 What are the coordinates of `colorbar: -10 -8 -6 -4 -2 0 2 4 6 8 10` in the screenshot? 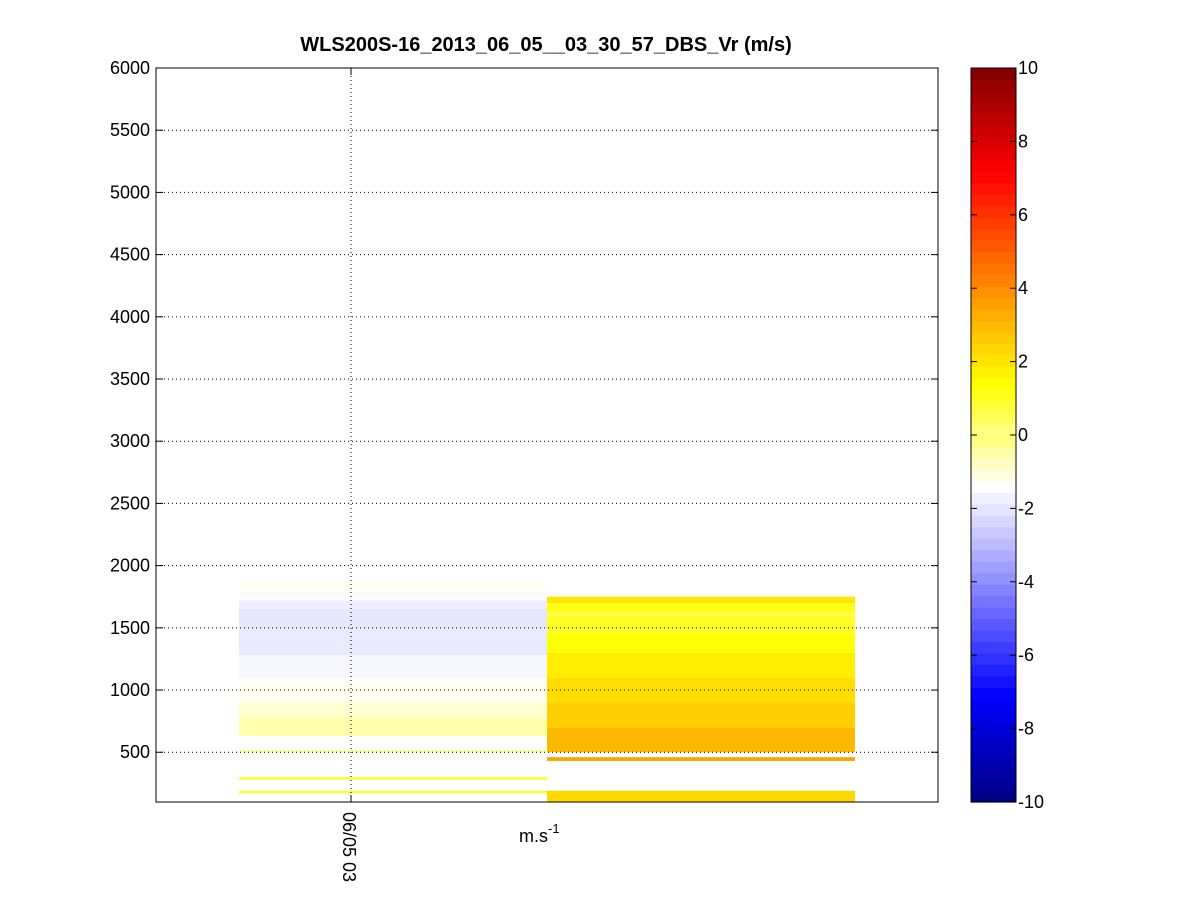 It's located at (1007, 435).